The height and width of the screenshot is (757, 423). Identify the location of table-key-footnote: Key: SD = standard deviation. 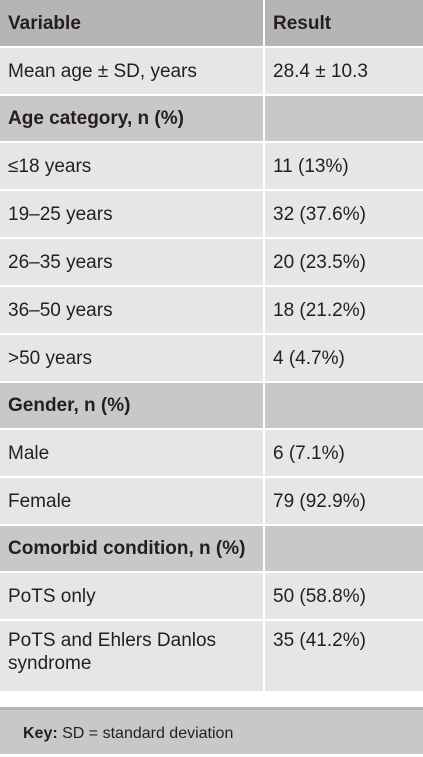
(211, 730).